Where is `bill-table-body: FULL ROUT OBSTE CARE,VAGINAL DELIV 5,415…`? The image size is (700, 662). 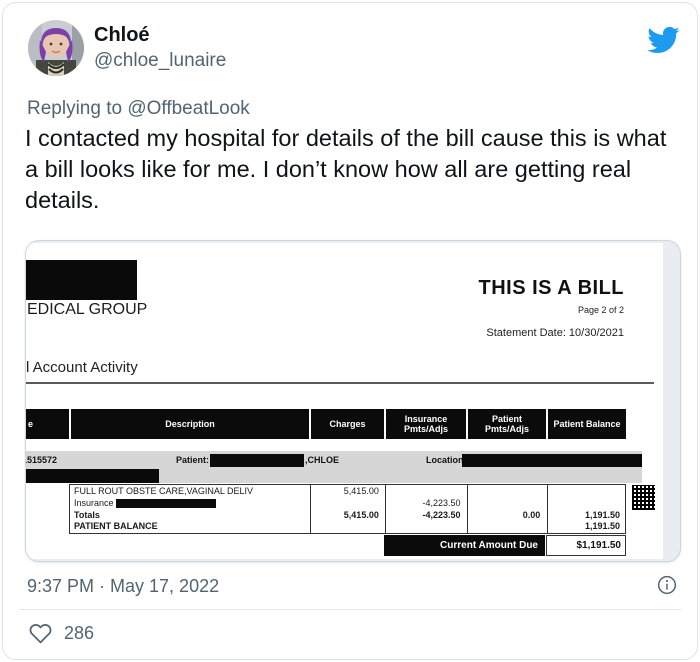 bill-table-body: FULL ROUT OBSTE CARE,VAGINAL DELIV 5,415… is located at coordinates (347, 509).